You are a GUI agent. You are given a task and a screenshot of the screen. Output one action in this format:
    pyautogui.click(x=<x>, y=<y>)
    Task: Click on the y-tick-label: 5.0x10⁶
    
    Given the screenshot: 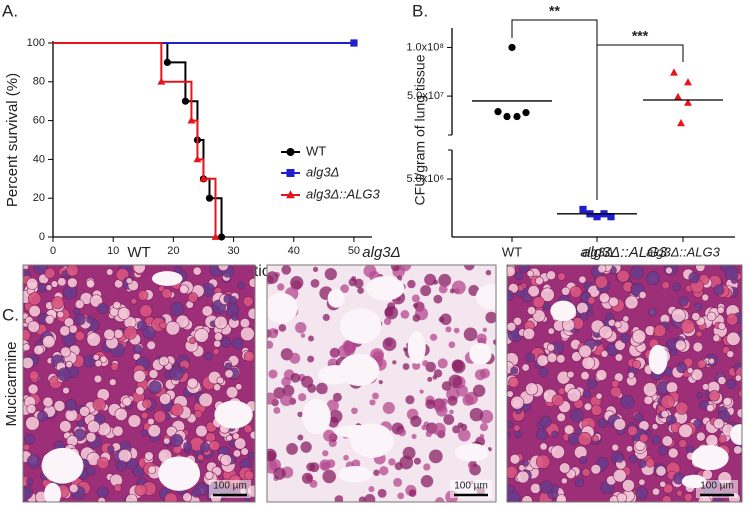 What is the action you would take?
    pyautogui.click(x=425, y=179)
    